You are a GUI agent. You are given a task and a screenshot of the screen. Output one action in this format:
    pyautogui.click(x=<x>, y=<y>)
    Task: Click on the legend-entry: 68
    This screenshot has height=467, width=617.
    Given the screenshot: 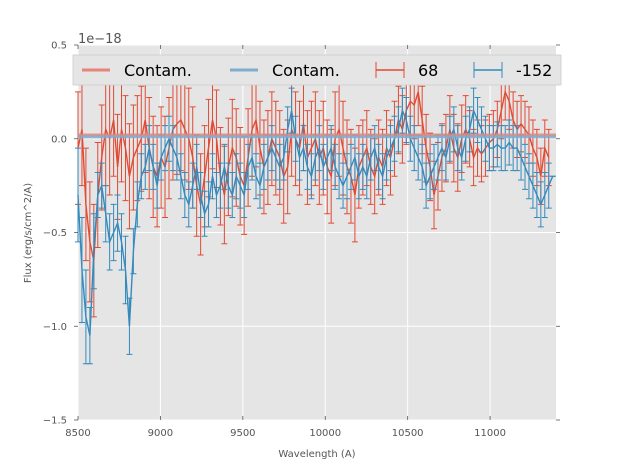 What is the action you would take?
    pyautogui.click(x=406, y=70)
    